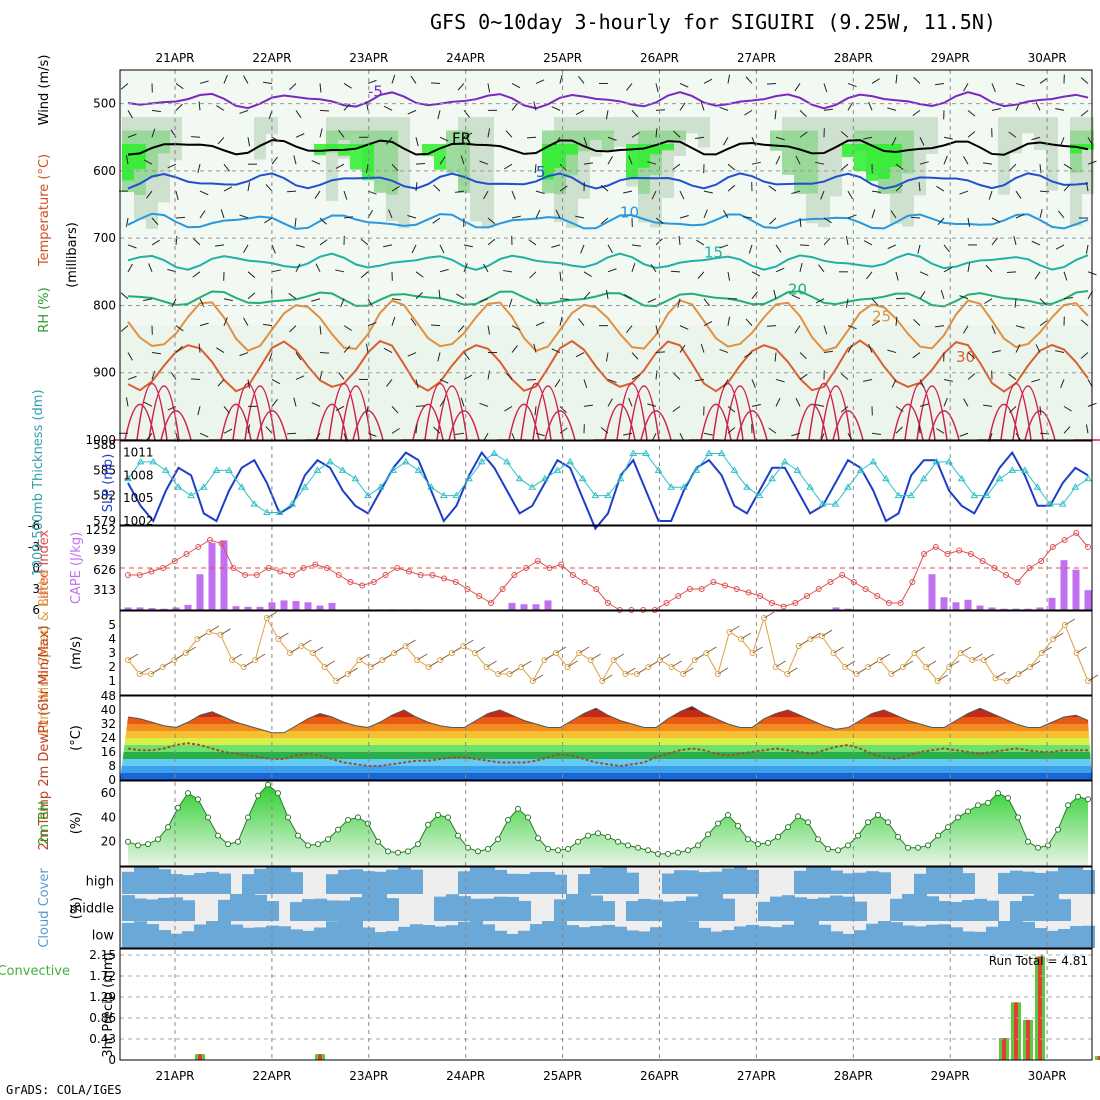  Describe the element at coordinates (36, 568) in the screenshot. I see `left-tick: 0` at that location.